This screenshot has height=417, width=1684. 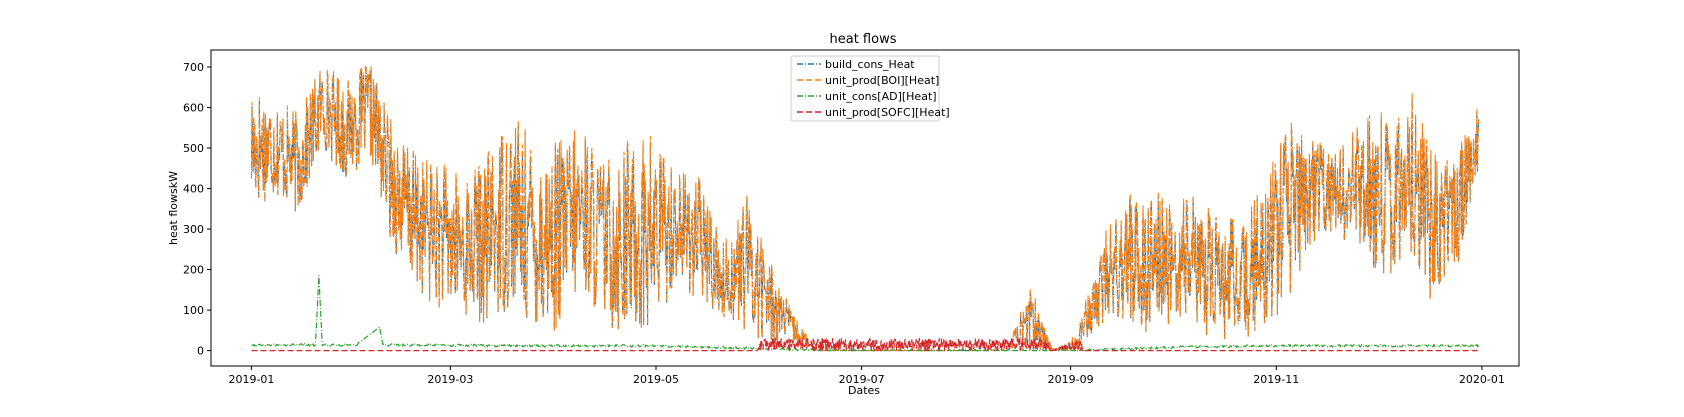 What do you see at coordinates (193, 189) in the screenshot?
I see `y-tick-label: 400` at bounding box center [193, 189].